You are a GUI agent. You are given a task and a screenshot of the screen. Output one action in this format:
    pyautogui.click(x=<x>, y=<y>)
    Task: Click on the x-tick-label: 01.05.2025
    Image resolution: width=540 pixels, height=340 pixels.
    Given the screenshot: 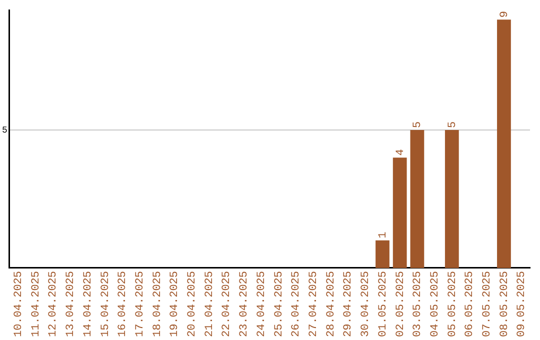 What is the action you would take?
    pyautogui.click(x=383, y=304)
    